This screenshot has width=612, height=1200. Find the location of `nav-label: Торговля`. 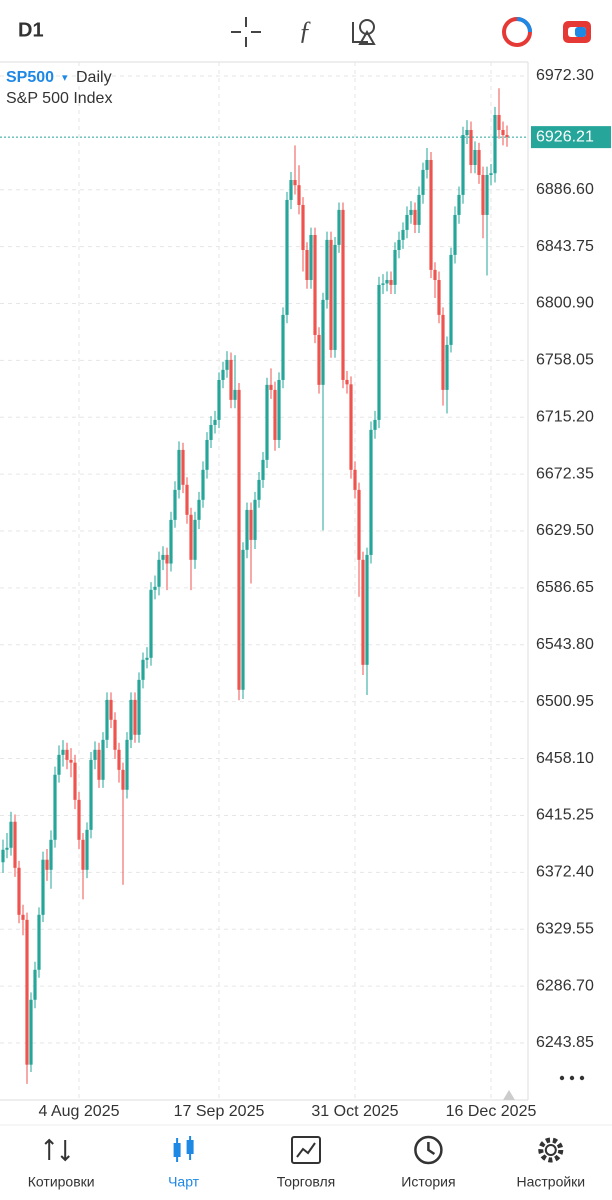

nav-label: Торговля is located at coordinates (306, 1182).